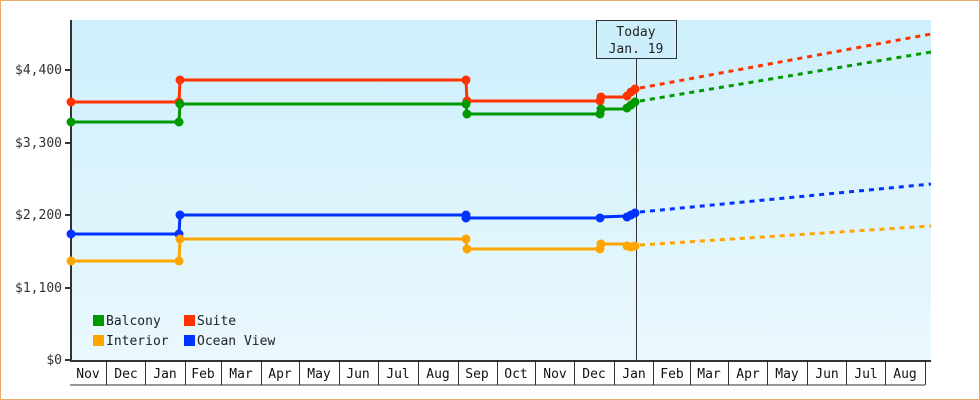 This screenshot has width=980, height=400. I want to click on y-tick-label: $3,300, so click(38, 143).